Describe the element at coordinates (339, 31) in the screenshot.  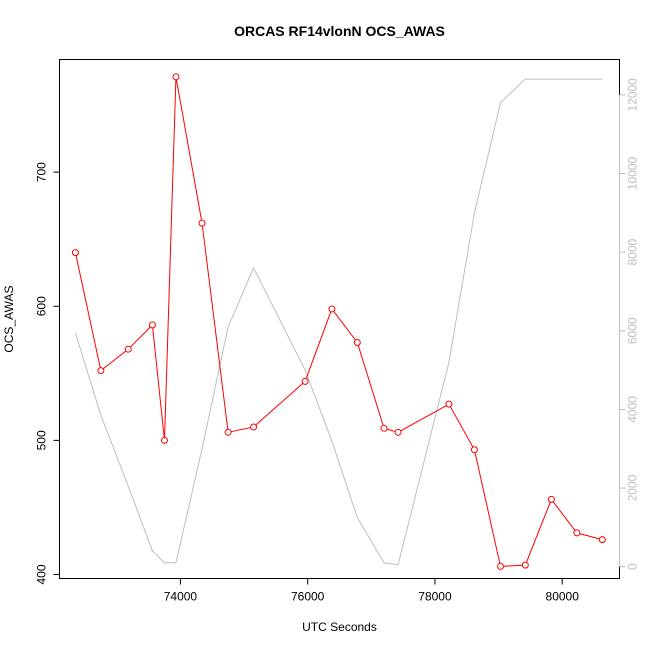
I see `chart-title: ORCAS RF14vlonN OCS_AWAS` at that location.